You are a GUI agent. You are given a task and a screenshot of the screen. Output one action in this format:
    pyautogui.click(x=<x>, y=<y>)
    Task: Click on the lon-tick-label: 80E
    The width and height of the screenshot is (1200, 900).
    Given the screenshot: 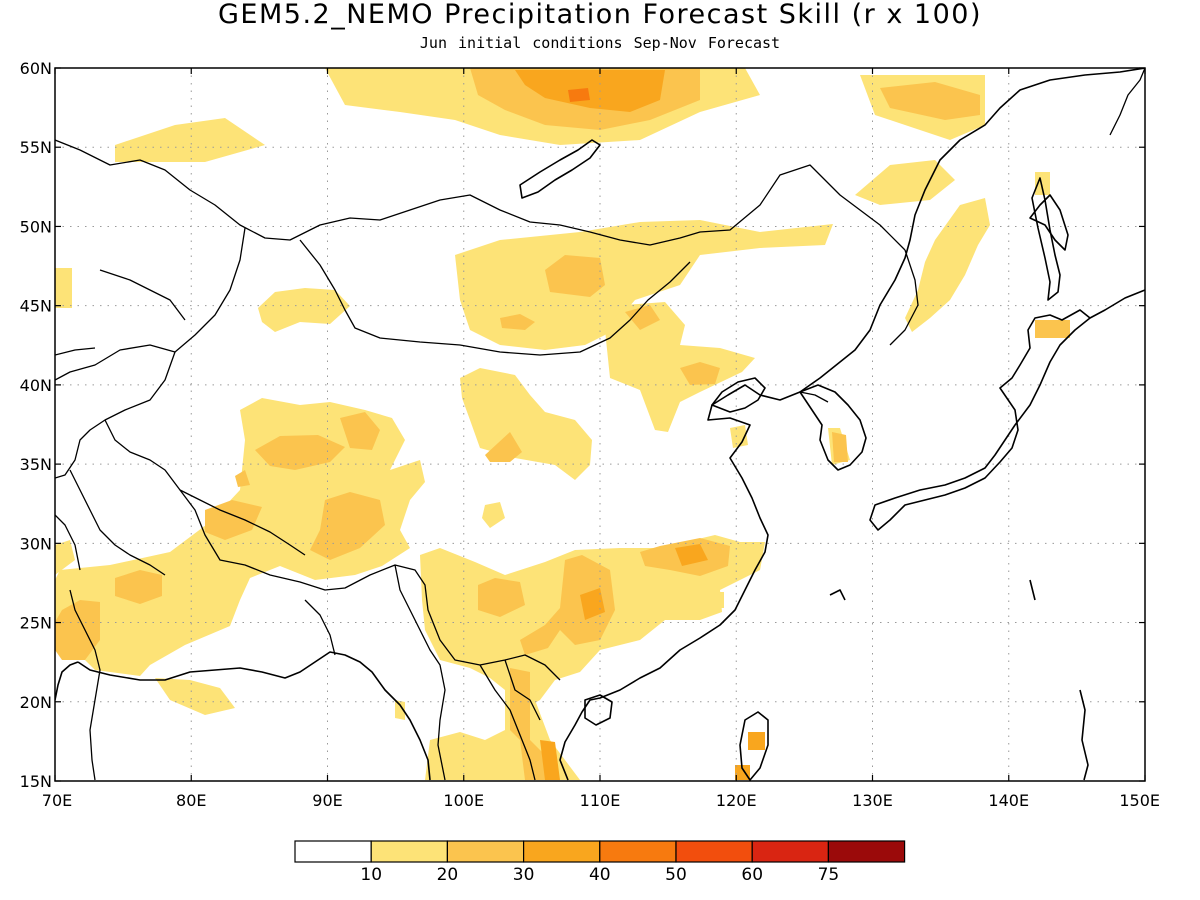 What is the action you would take?
    pyautogui.click(x=191, y=800)
    